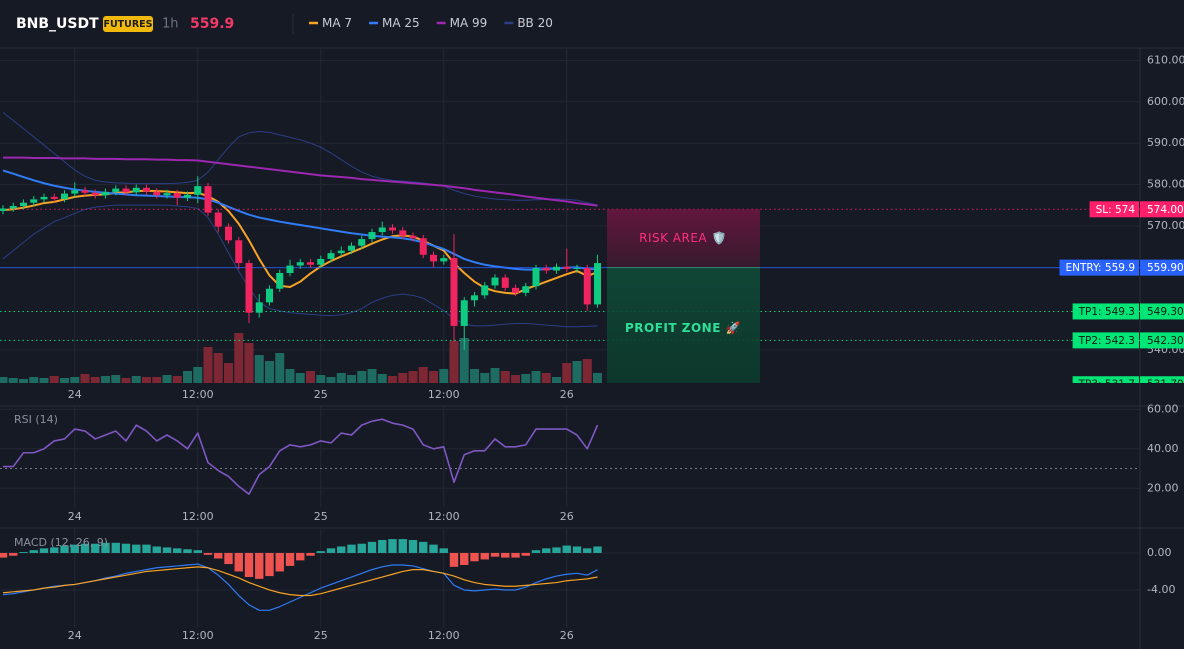  What do you see at coordinates (127, 24) in the screenshot?
I see `badge: FUTURES` at bounding box center [127, 24].